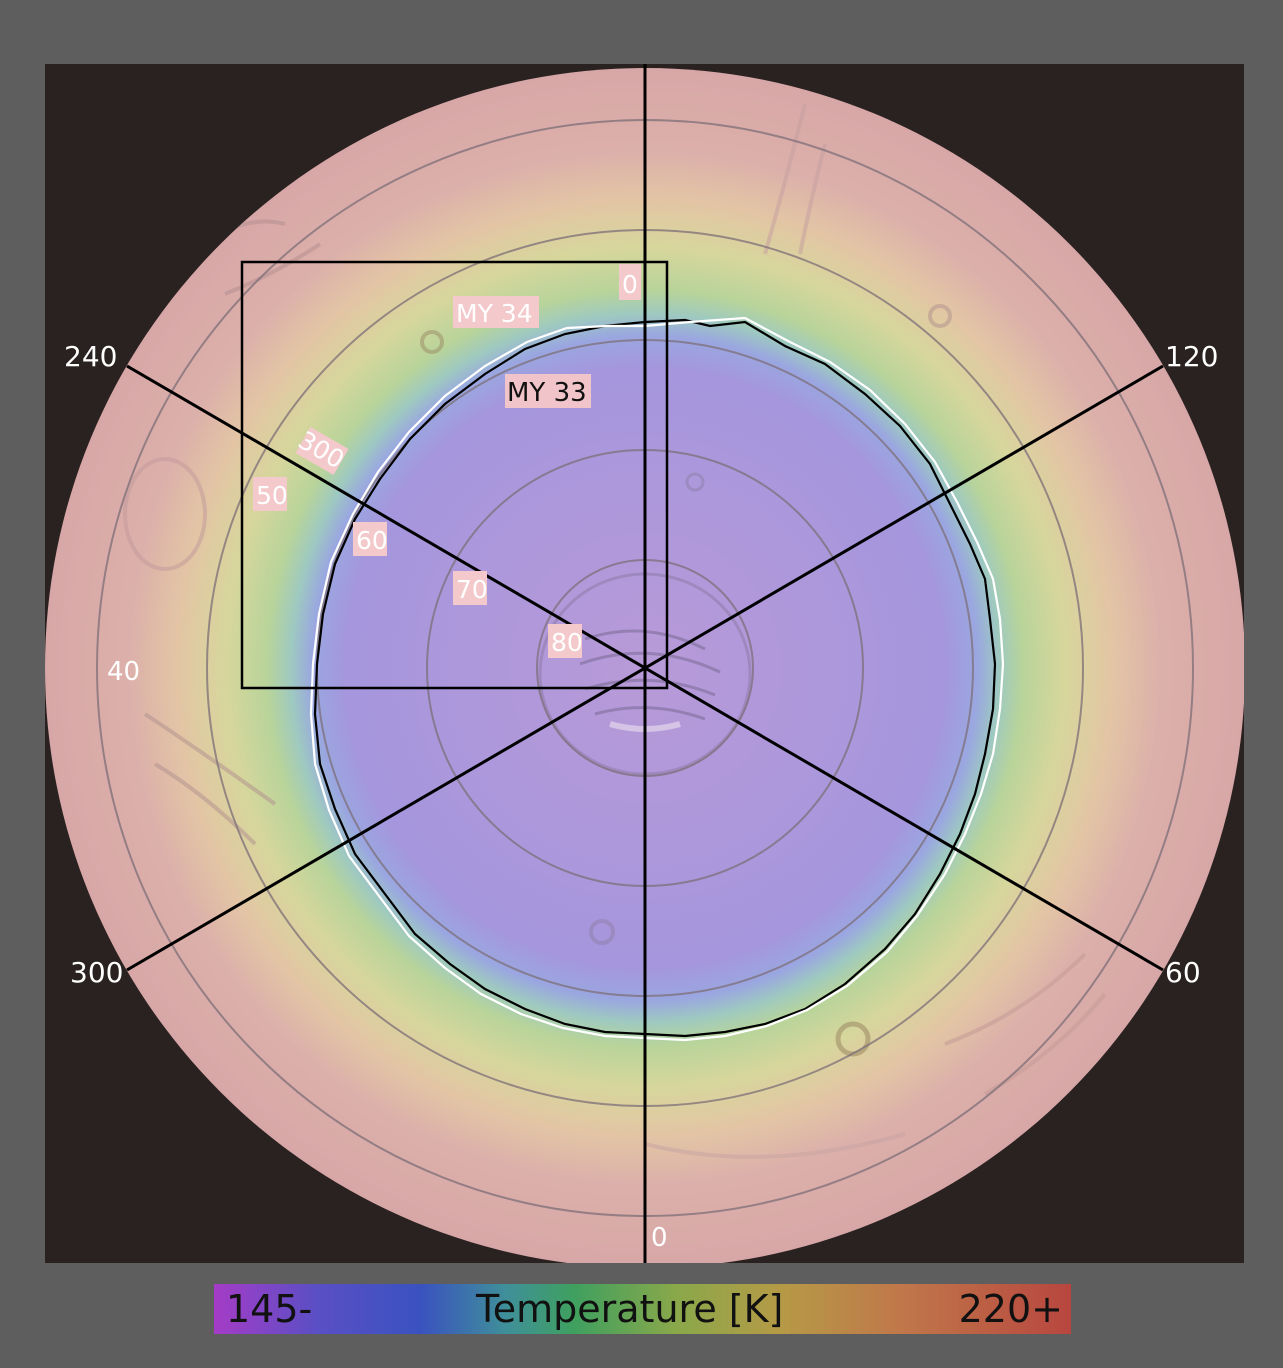  I want to click on inset-box, so click(454, 475).